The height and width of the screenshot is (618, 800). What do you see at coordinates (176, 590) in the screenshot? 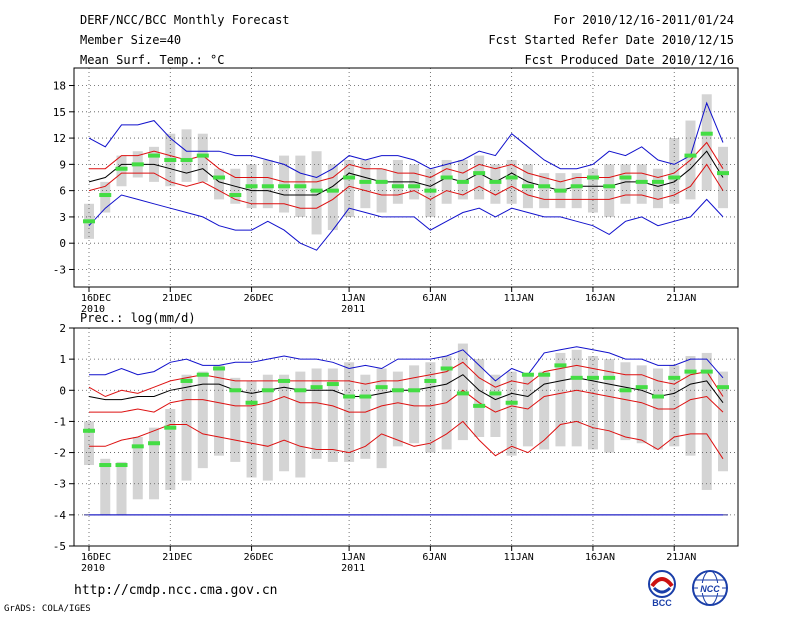
I see `source-url: http://cmdp.ncc.cma.gov.cn` at bounding box center [176, 590].